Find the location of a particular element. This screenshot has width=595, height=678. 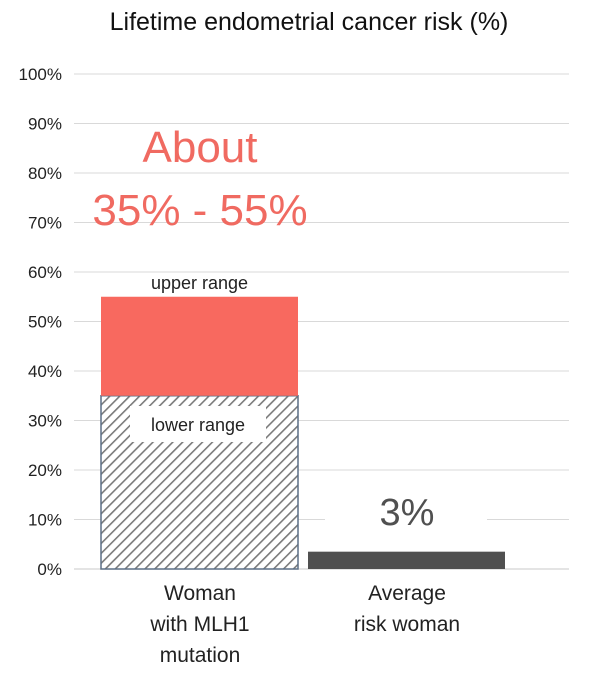

range-annotation-line-2: 35% - 55% is located at coordinates (199, 210).